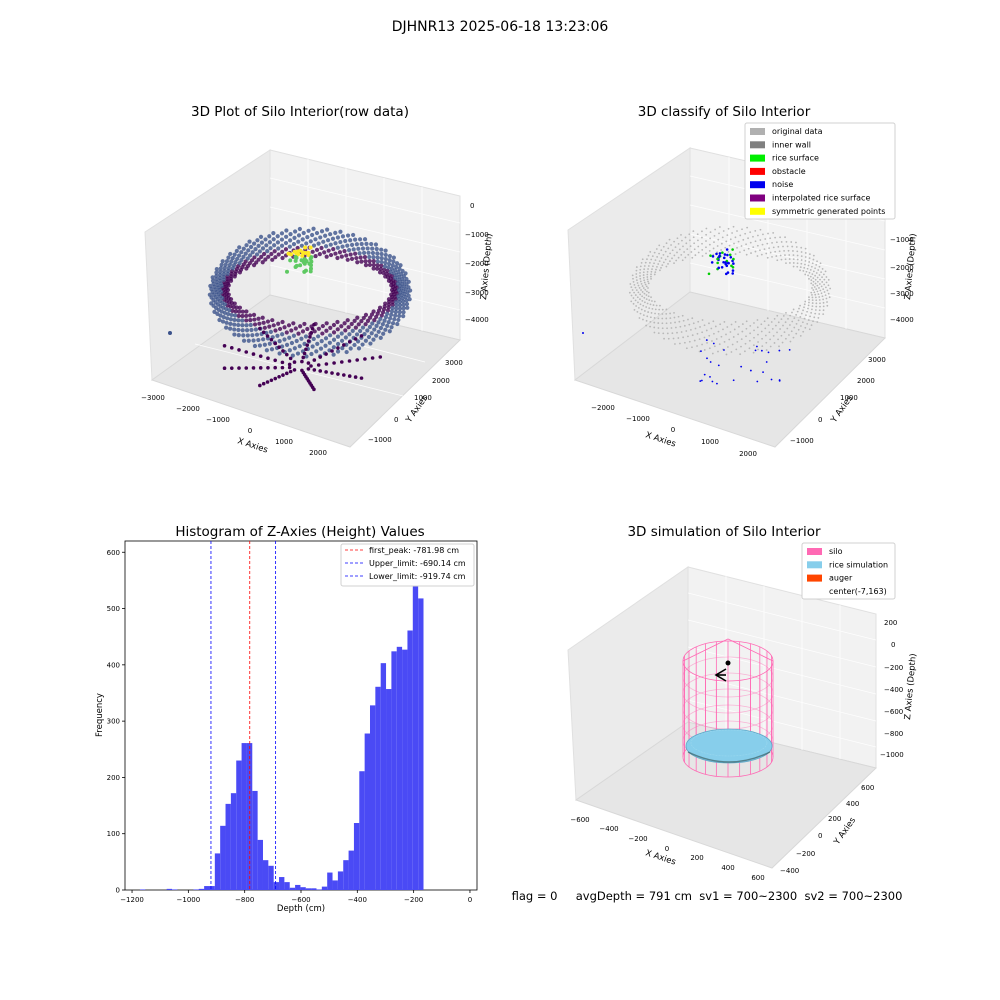 The height and width of the screenshot is (1000, 1000). Describe the element at coordinates (113, 609) in the screenshot. I see `hist-ytick-label: 500` at that location.